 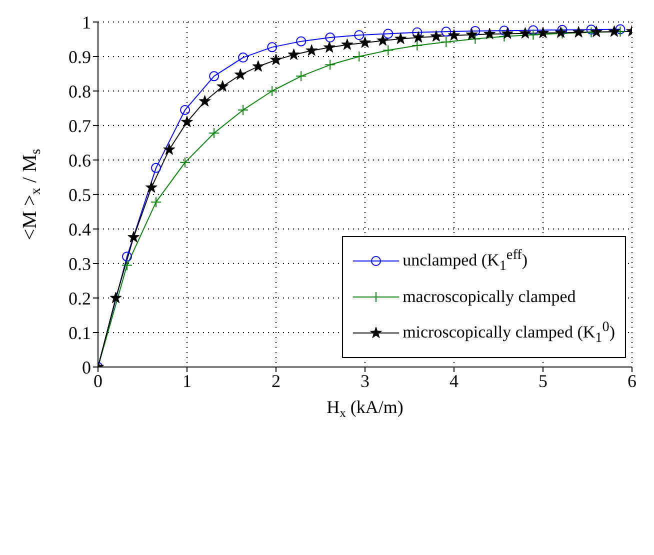 I want to click on y-tick-label: 0.3, so click(x=79, y=264).